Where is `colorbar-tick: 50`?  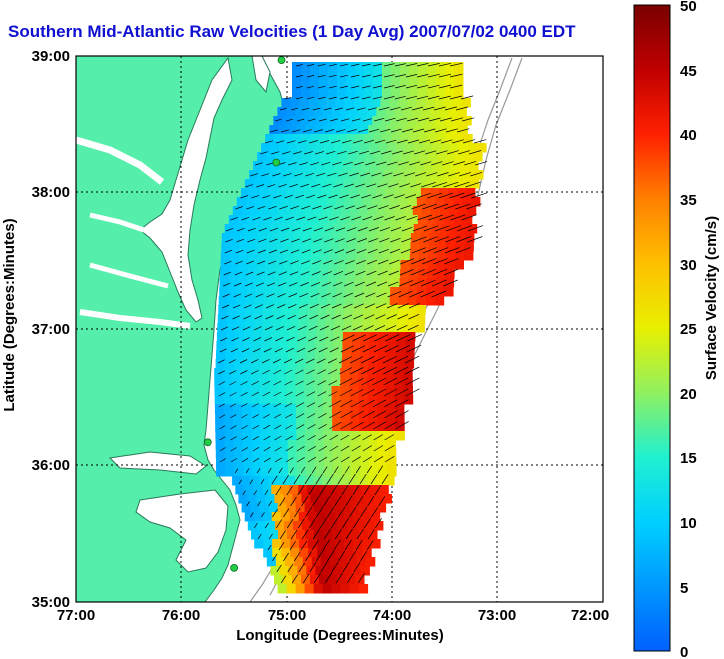 colorbar-tick: 50 is located at coordinates (688, 7).